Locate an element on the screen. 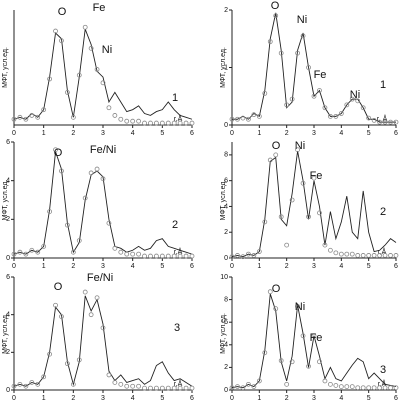 The height and width of the screenshot is (410, 400). peak-label: 2 is located at coordinates (383, 212).